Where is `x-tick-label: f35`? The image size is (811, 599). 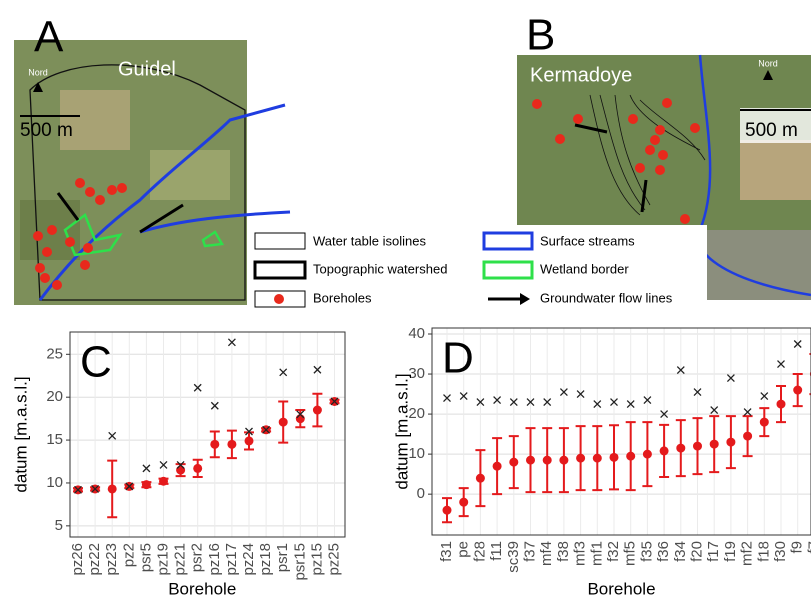
x-tick-label: f35 is located at coordinates (646, 551).